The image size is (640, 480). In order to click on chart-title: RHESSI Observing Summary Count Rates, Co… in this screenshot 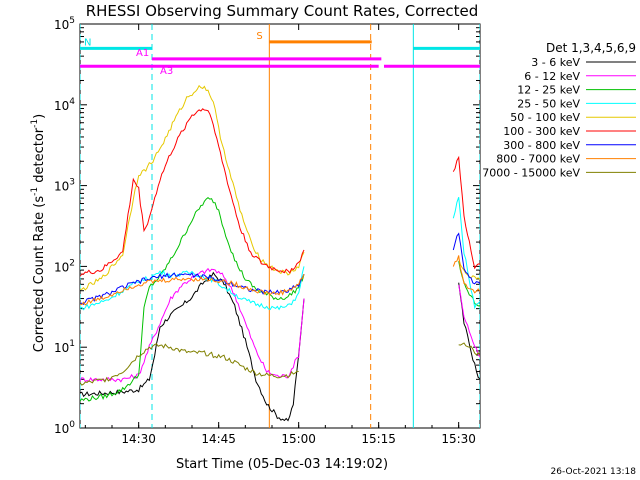, I will do `click(282, 11)`.